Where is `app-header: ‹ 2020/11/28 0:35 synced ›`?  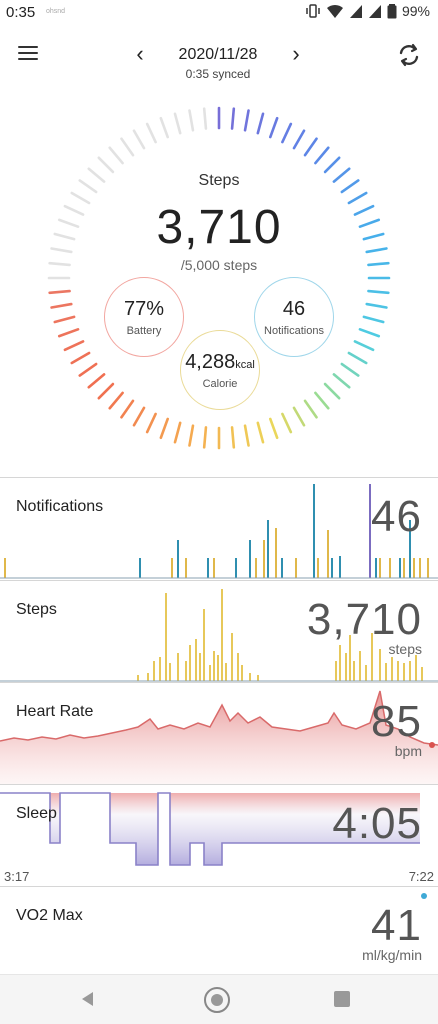 app-header: ‹ 2020/11/28 0:35 synced › is located at coordinates (219, 58).